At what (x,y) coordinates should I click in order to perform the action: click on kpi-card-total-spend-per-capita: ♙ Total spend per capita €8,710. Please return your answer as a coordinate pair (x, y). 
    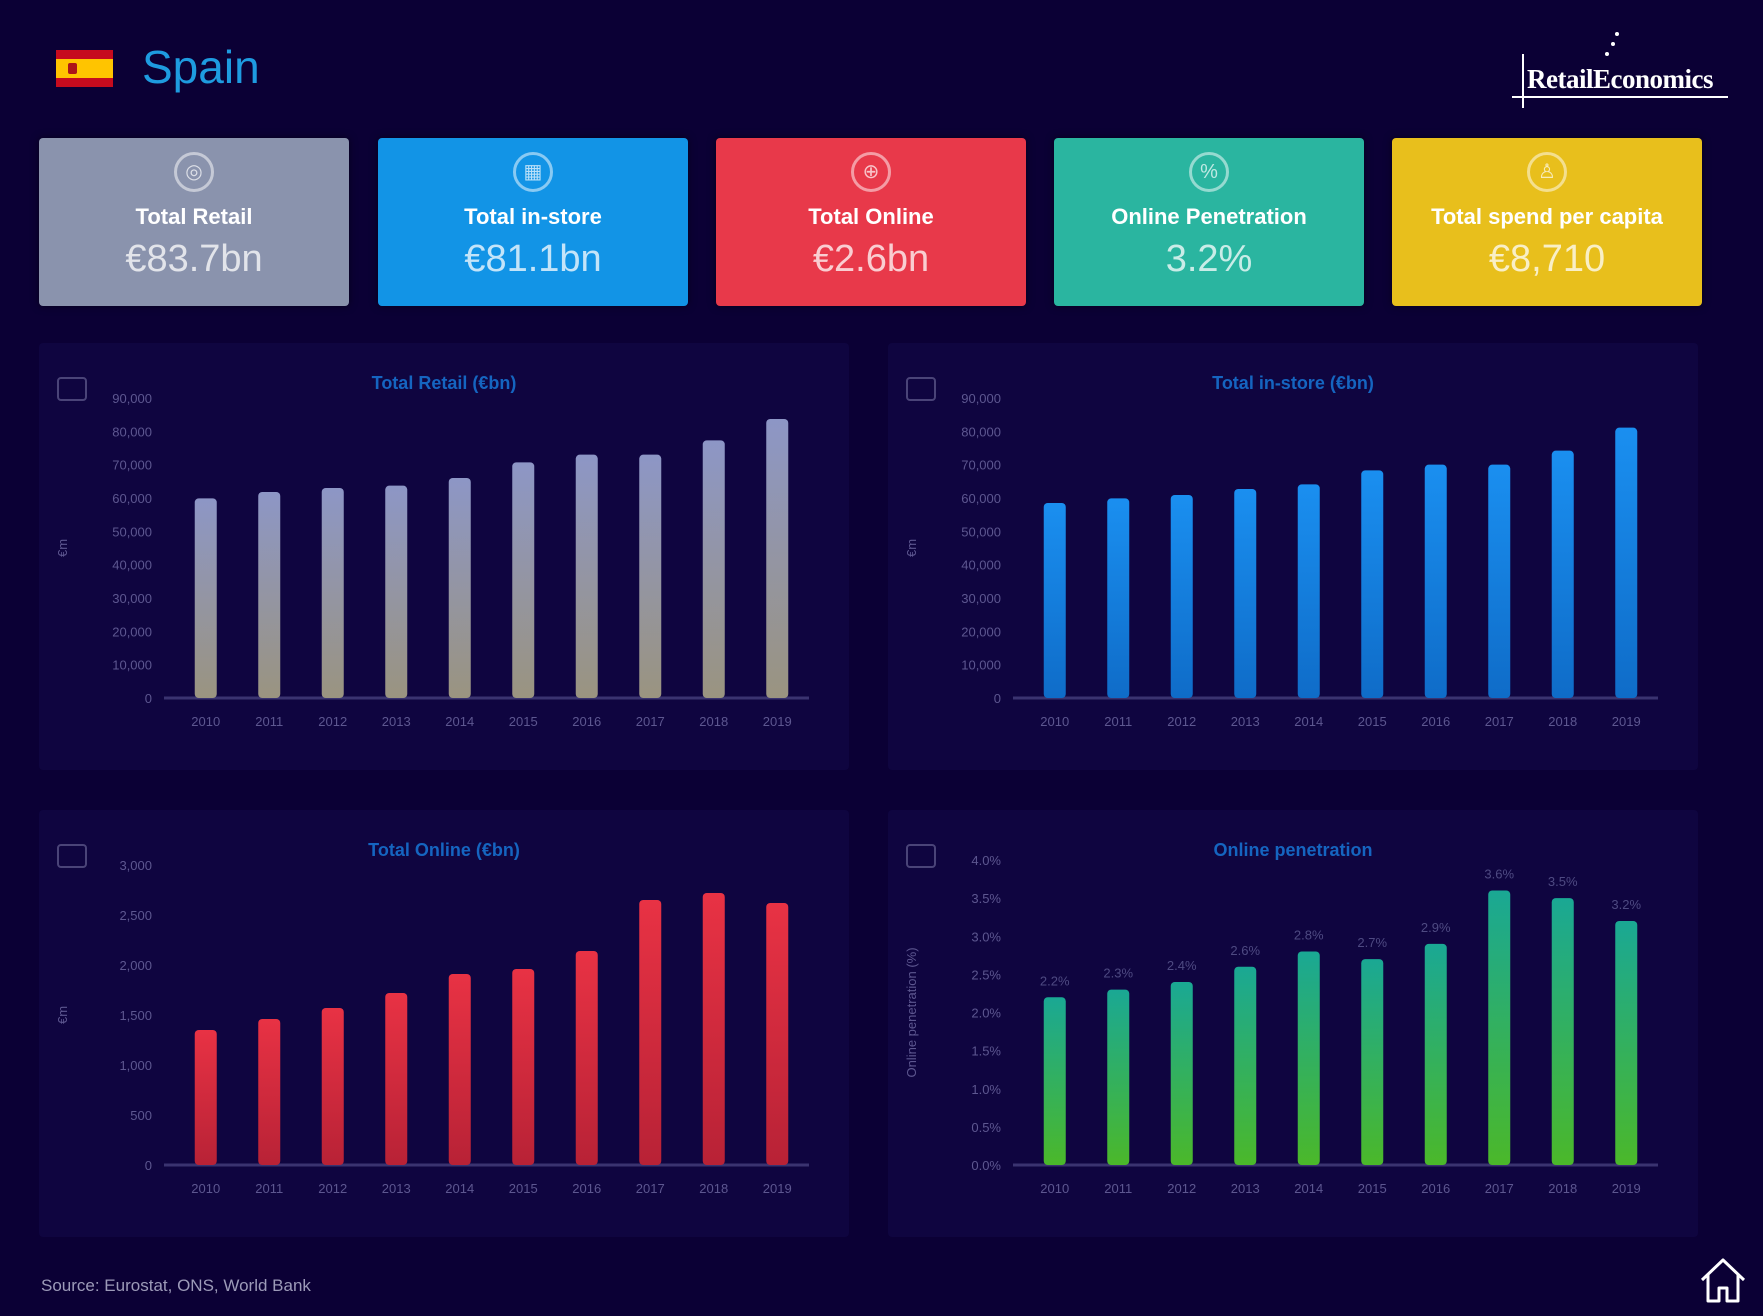
    Looking at the image, I should click on (1547, 222).